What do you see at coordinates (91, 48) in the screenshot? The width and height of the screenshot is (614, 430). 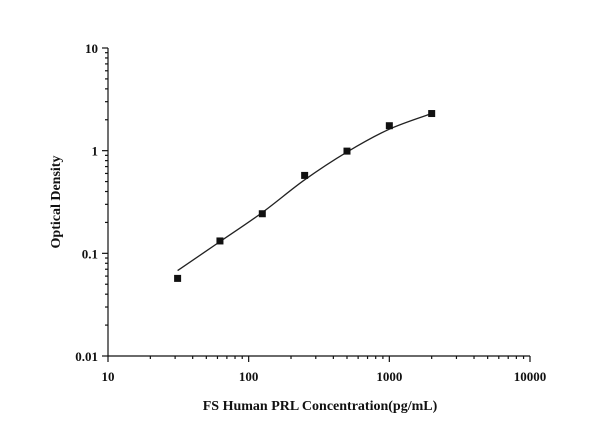 I see `y-tick-label: 10` at bounding box center [91, 48].